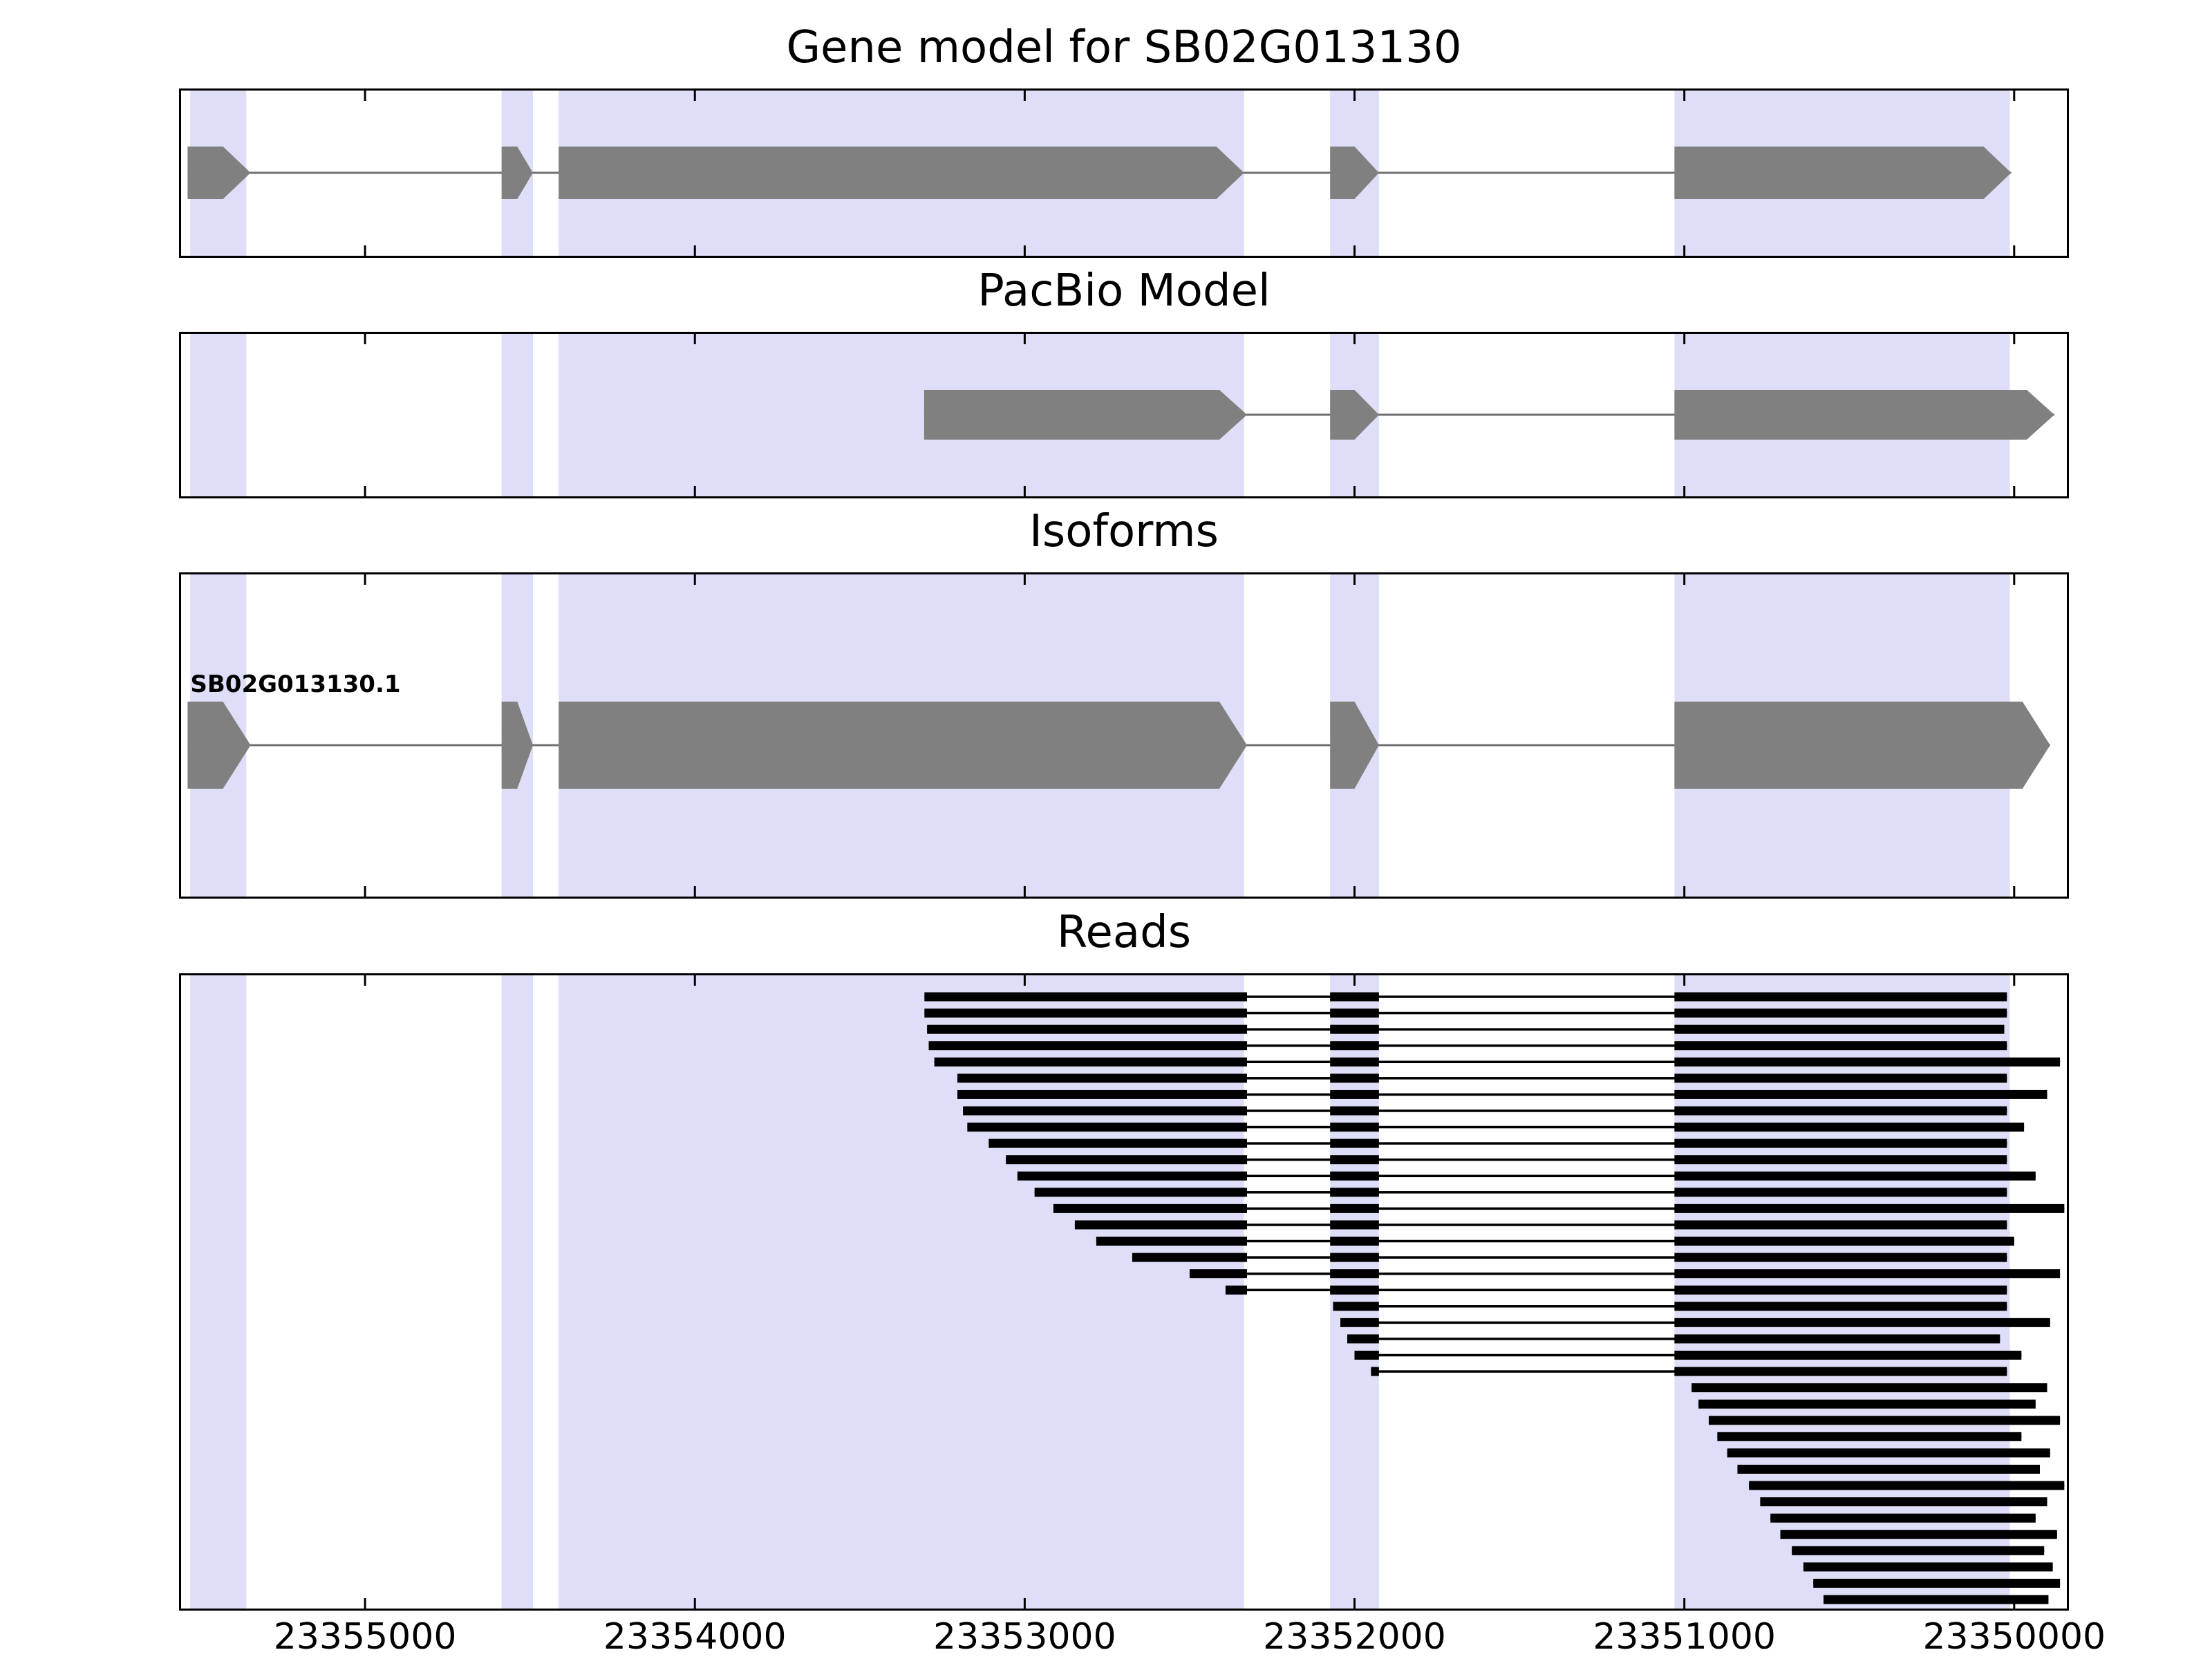 Image resolution: width=2212 pixels, height=1659 pixels. Describe the element at coordinates (1124, 48) in the screenshot. I see `title-gene-model: Gene model for SB02G013130` at that location.